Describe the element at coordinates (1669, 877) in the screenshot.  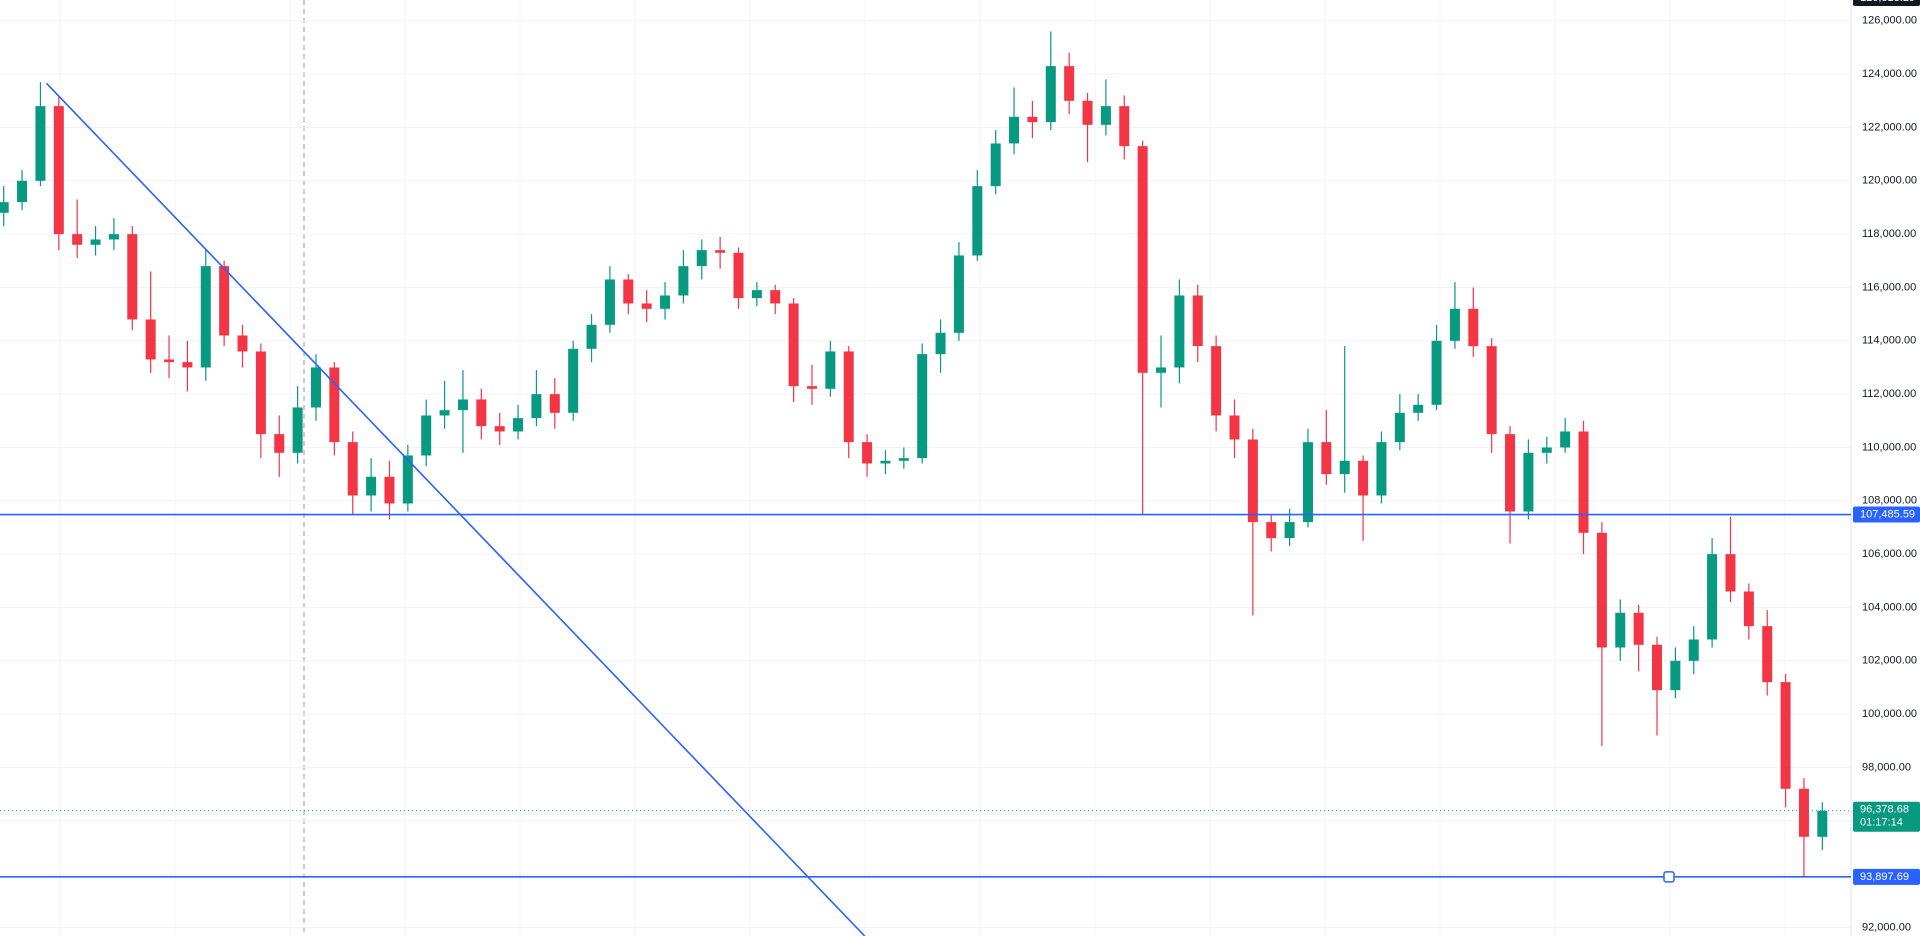
I see `level-handle` at that location.